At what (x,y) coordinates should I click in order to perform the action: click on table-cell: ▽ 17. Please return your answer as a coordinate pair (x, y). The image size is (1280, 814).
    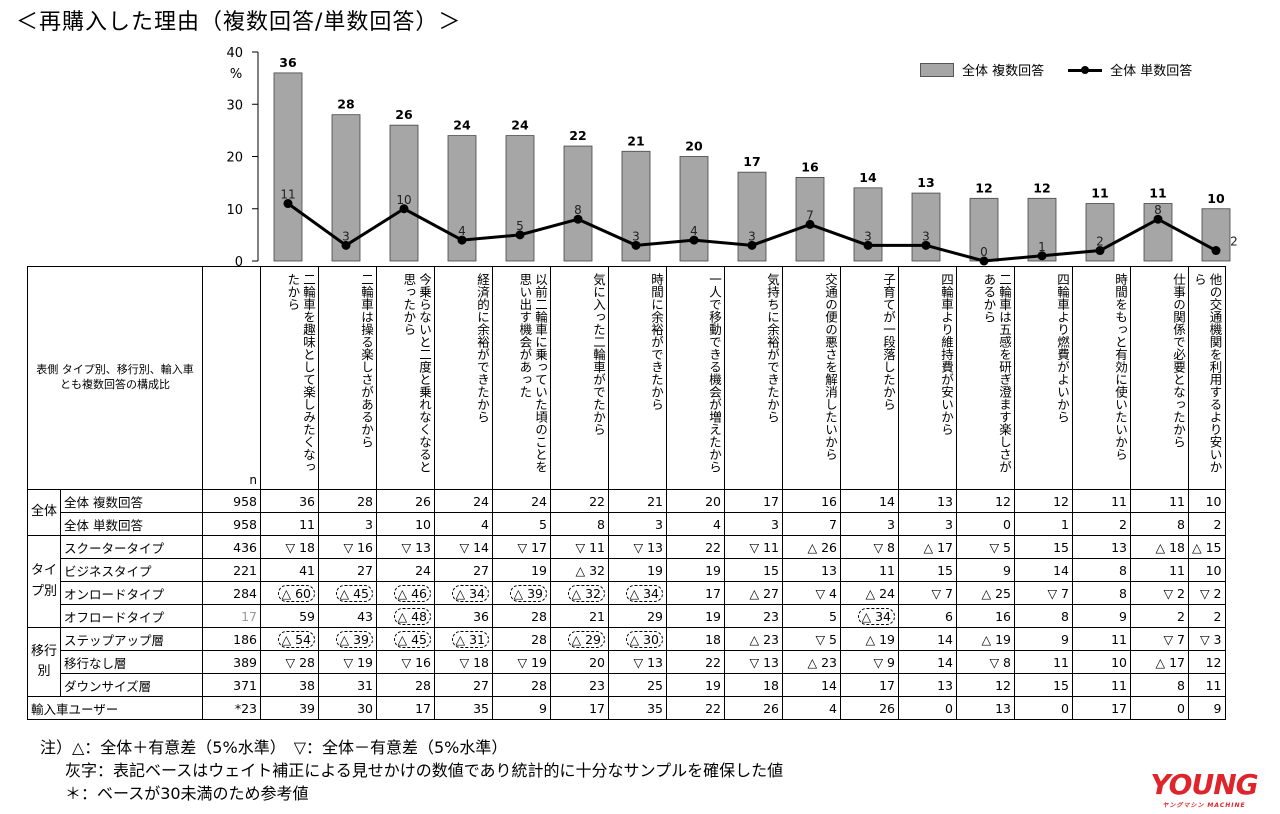
    Looking at the image, I should click on (521, 547).